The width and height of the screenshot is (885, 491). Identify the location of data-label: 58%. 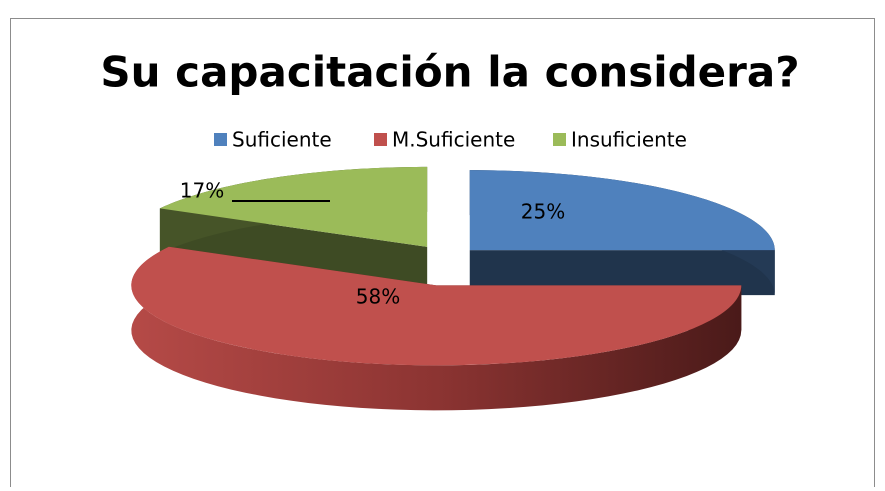
(378, 297).